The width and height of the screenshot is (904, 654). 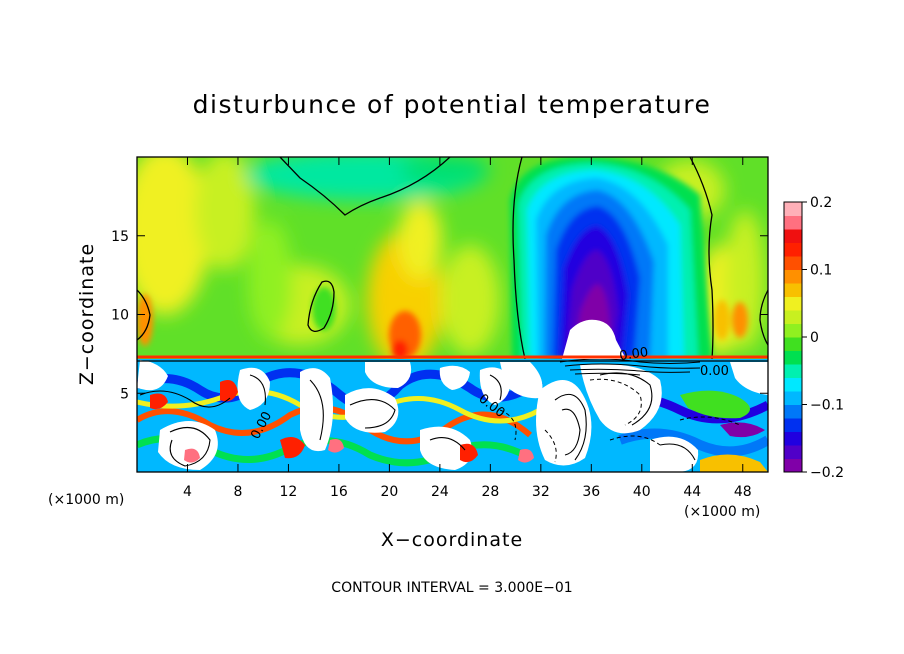 What do you see at coordinates (827, 473) in the screenshot?
I see `colorbar-tick-label: −0.2` at bounding box center [827, 473].